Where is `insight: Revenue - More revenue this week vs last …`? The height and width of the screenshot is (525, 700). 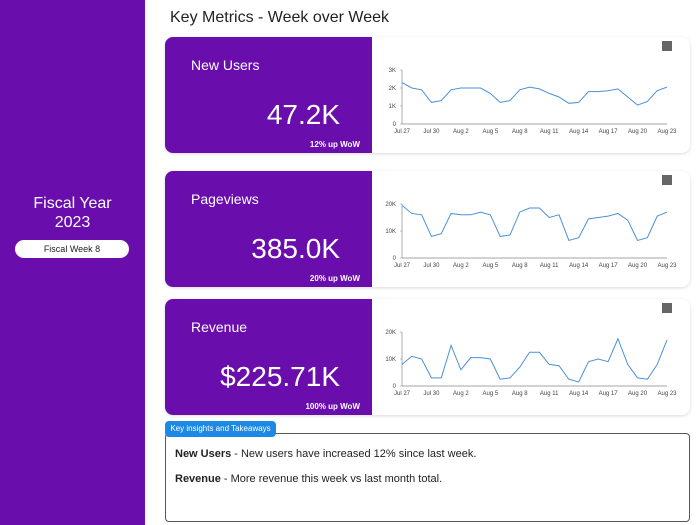
insight: Revenue - More revenue this week vs last … is located at coordinates (308, 479).